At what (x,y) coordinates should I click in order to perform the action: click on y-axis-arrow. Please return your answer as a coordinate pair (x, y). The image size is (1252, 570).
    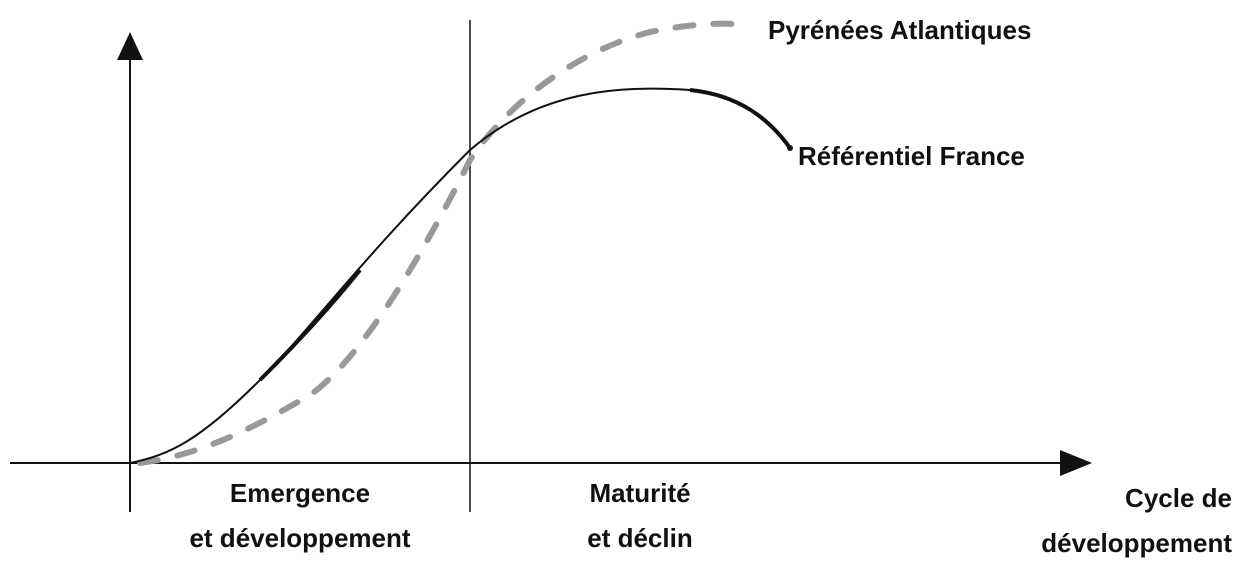
    Looking at the image, I should click on (130, 46).